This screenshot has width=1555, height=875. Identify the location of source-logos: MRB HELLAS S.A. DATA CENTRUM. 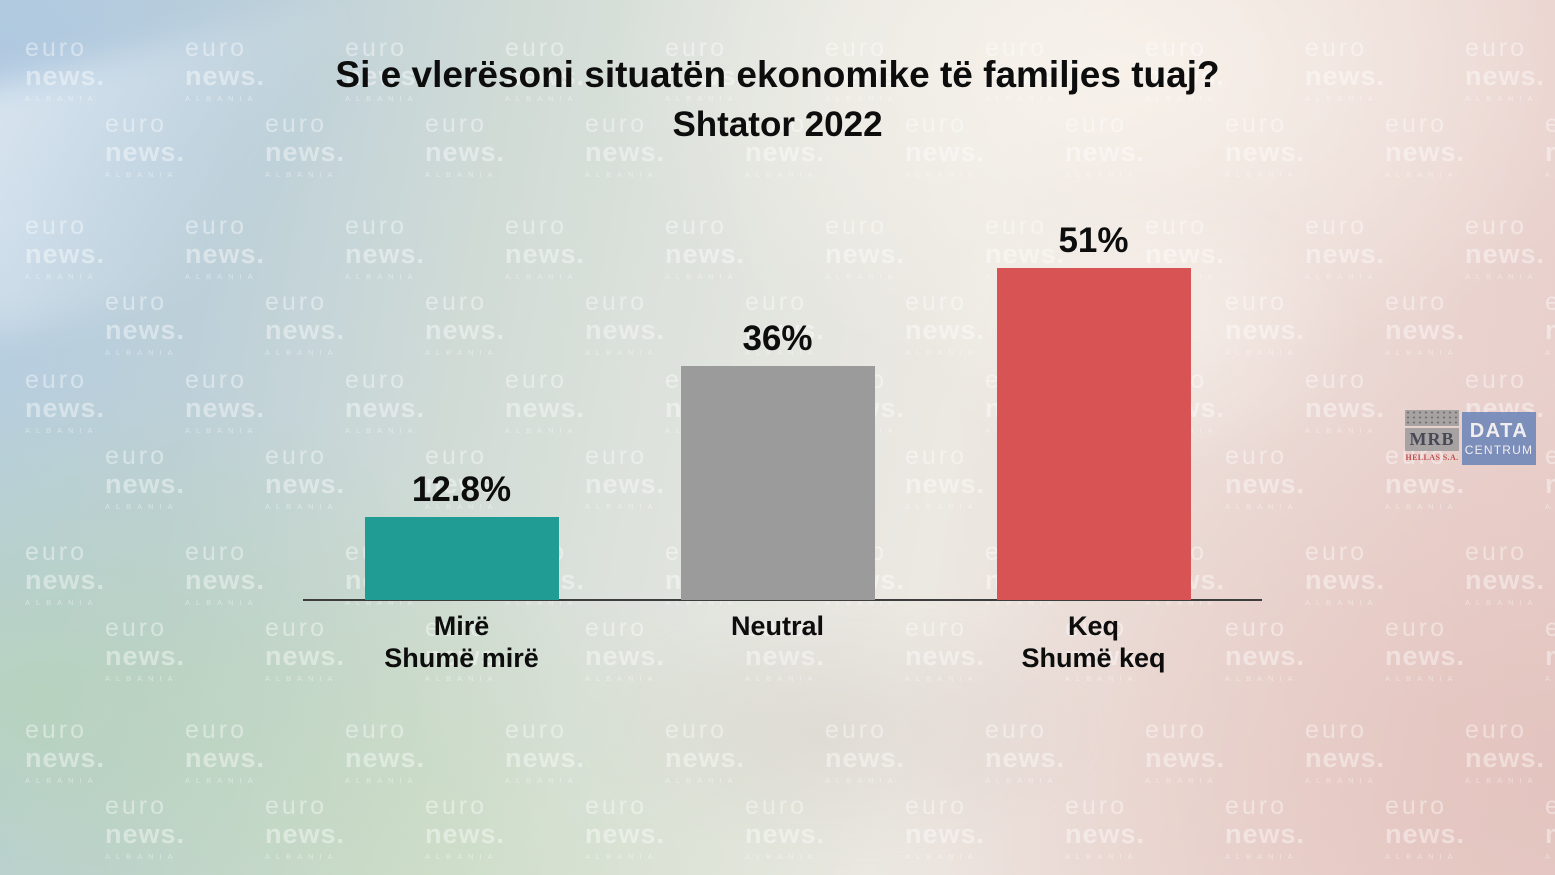
(1470, 437).